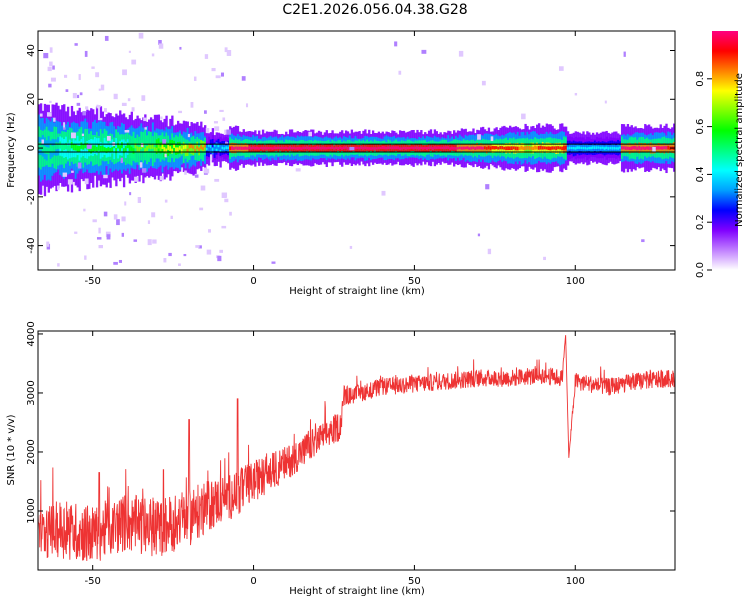  What do you see at coordinates (31, 392) in the screenshot?
I see `snr-y-tick-label: 3000` at bounding box center [31, 392].